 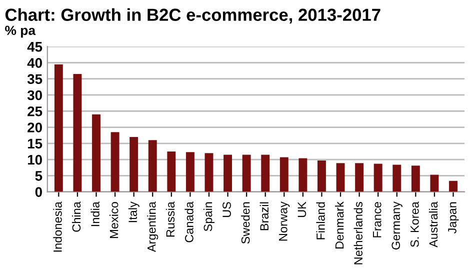 What do you see at coordinates (170, 219) in the screenshot?
I see `x-tick-label: Russia` at bounding box center [170, 219].